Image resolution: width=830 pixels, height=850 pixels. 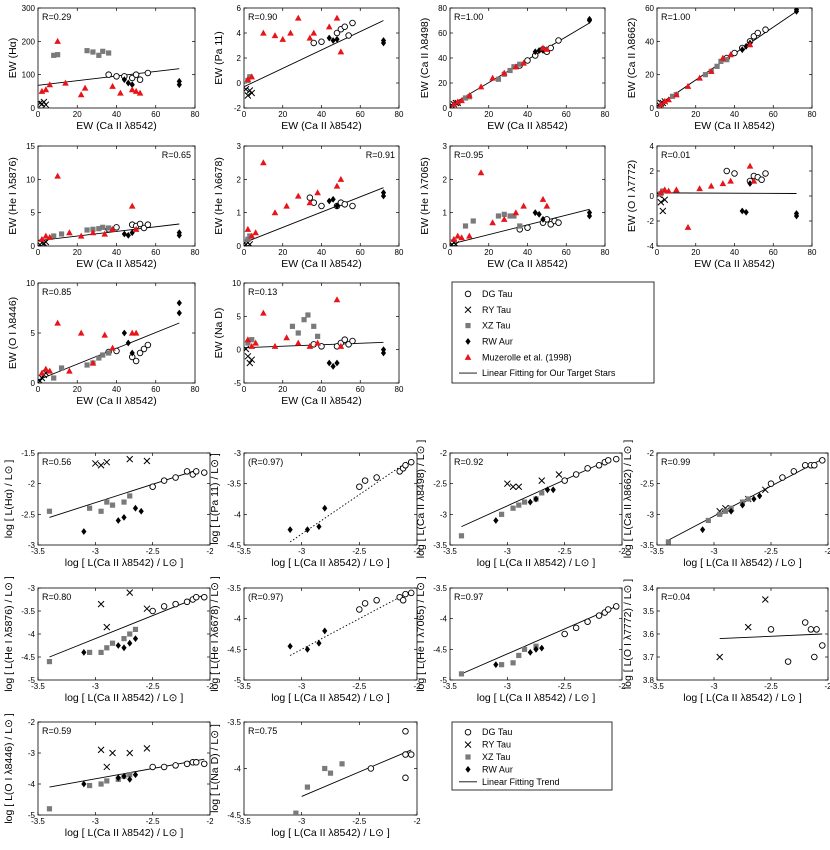 What do you see at coordinates (215, 499) in the screenshot?
I see `y-axis-label: log [ L(Pa 11) / L⊙ ]` at bounding box center [215, 499].